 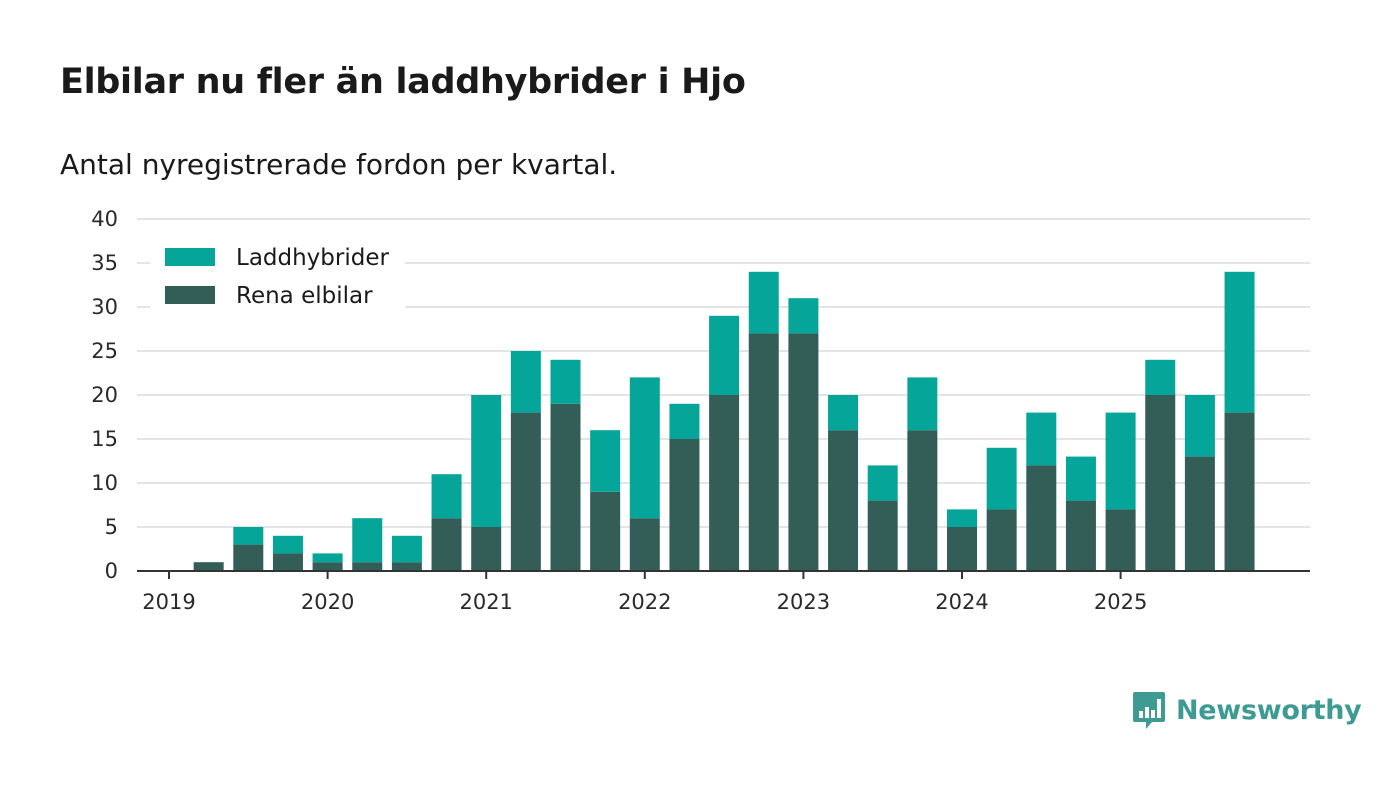 I want to click on y-tick-label: 30, so click(x=104, y=307).